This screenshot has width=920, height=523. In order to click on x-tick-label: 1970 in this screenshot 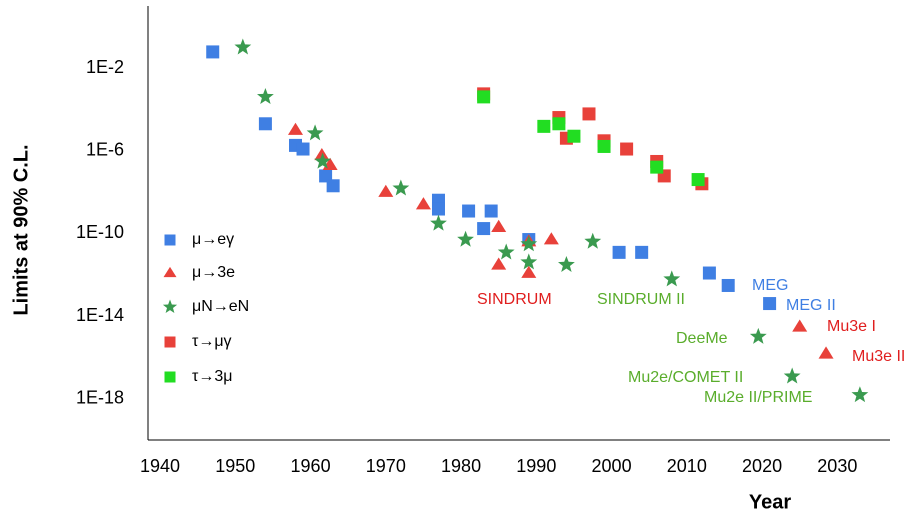, I will do `click(386, 466)`.